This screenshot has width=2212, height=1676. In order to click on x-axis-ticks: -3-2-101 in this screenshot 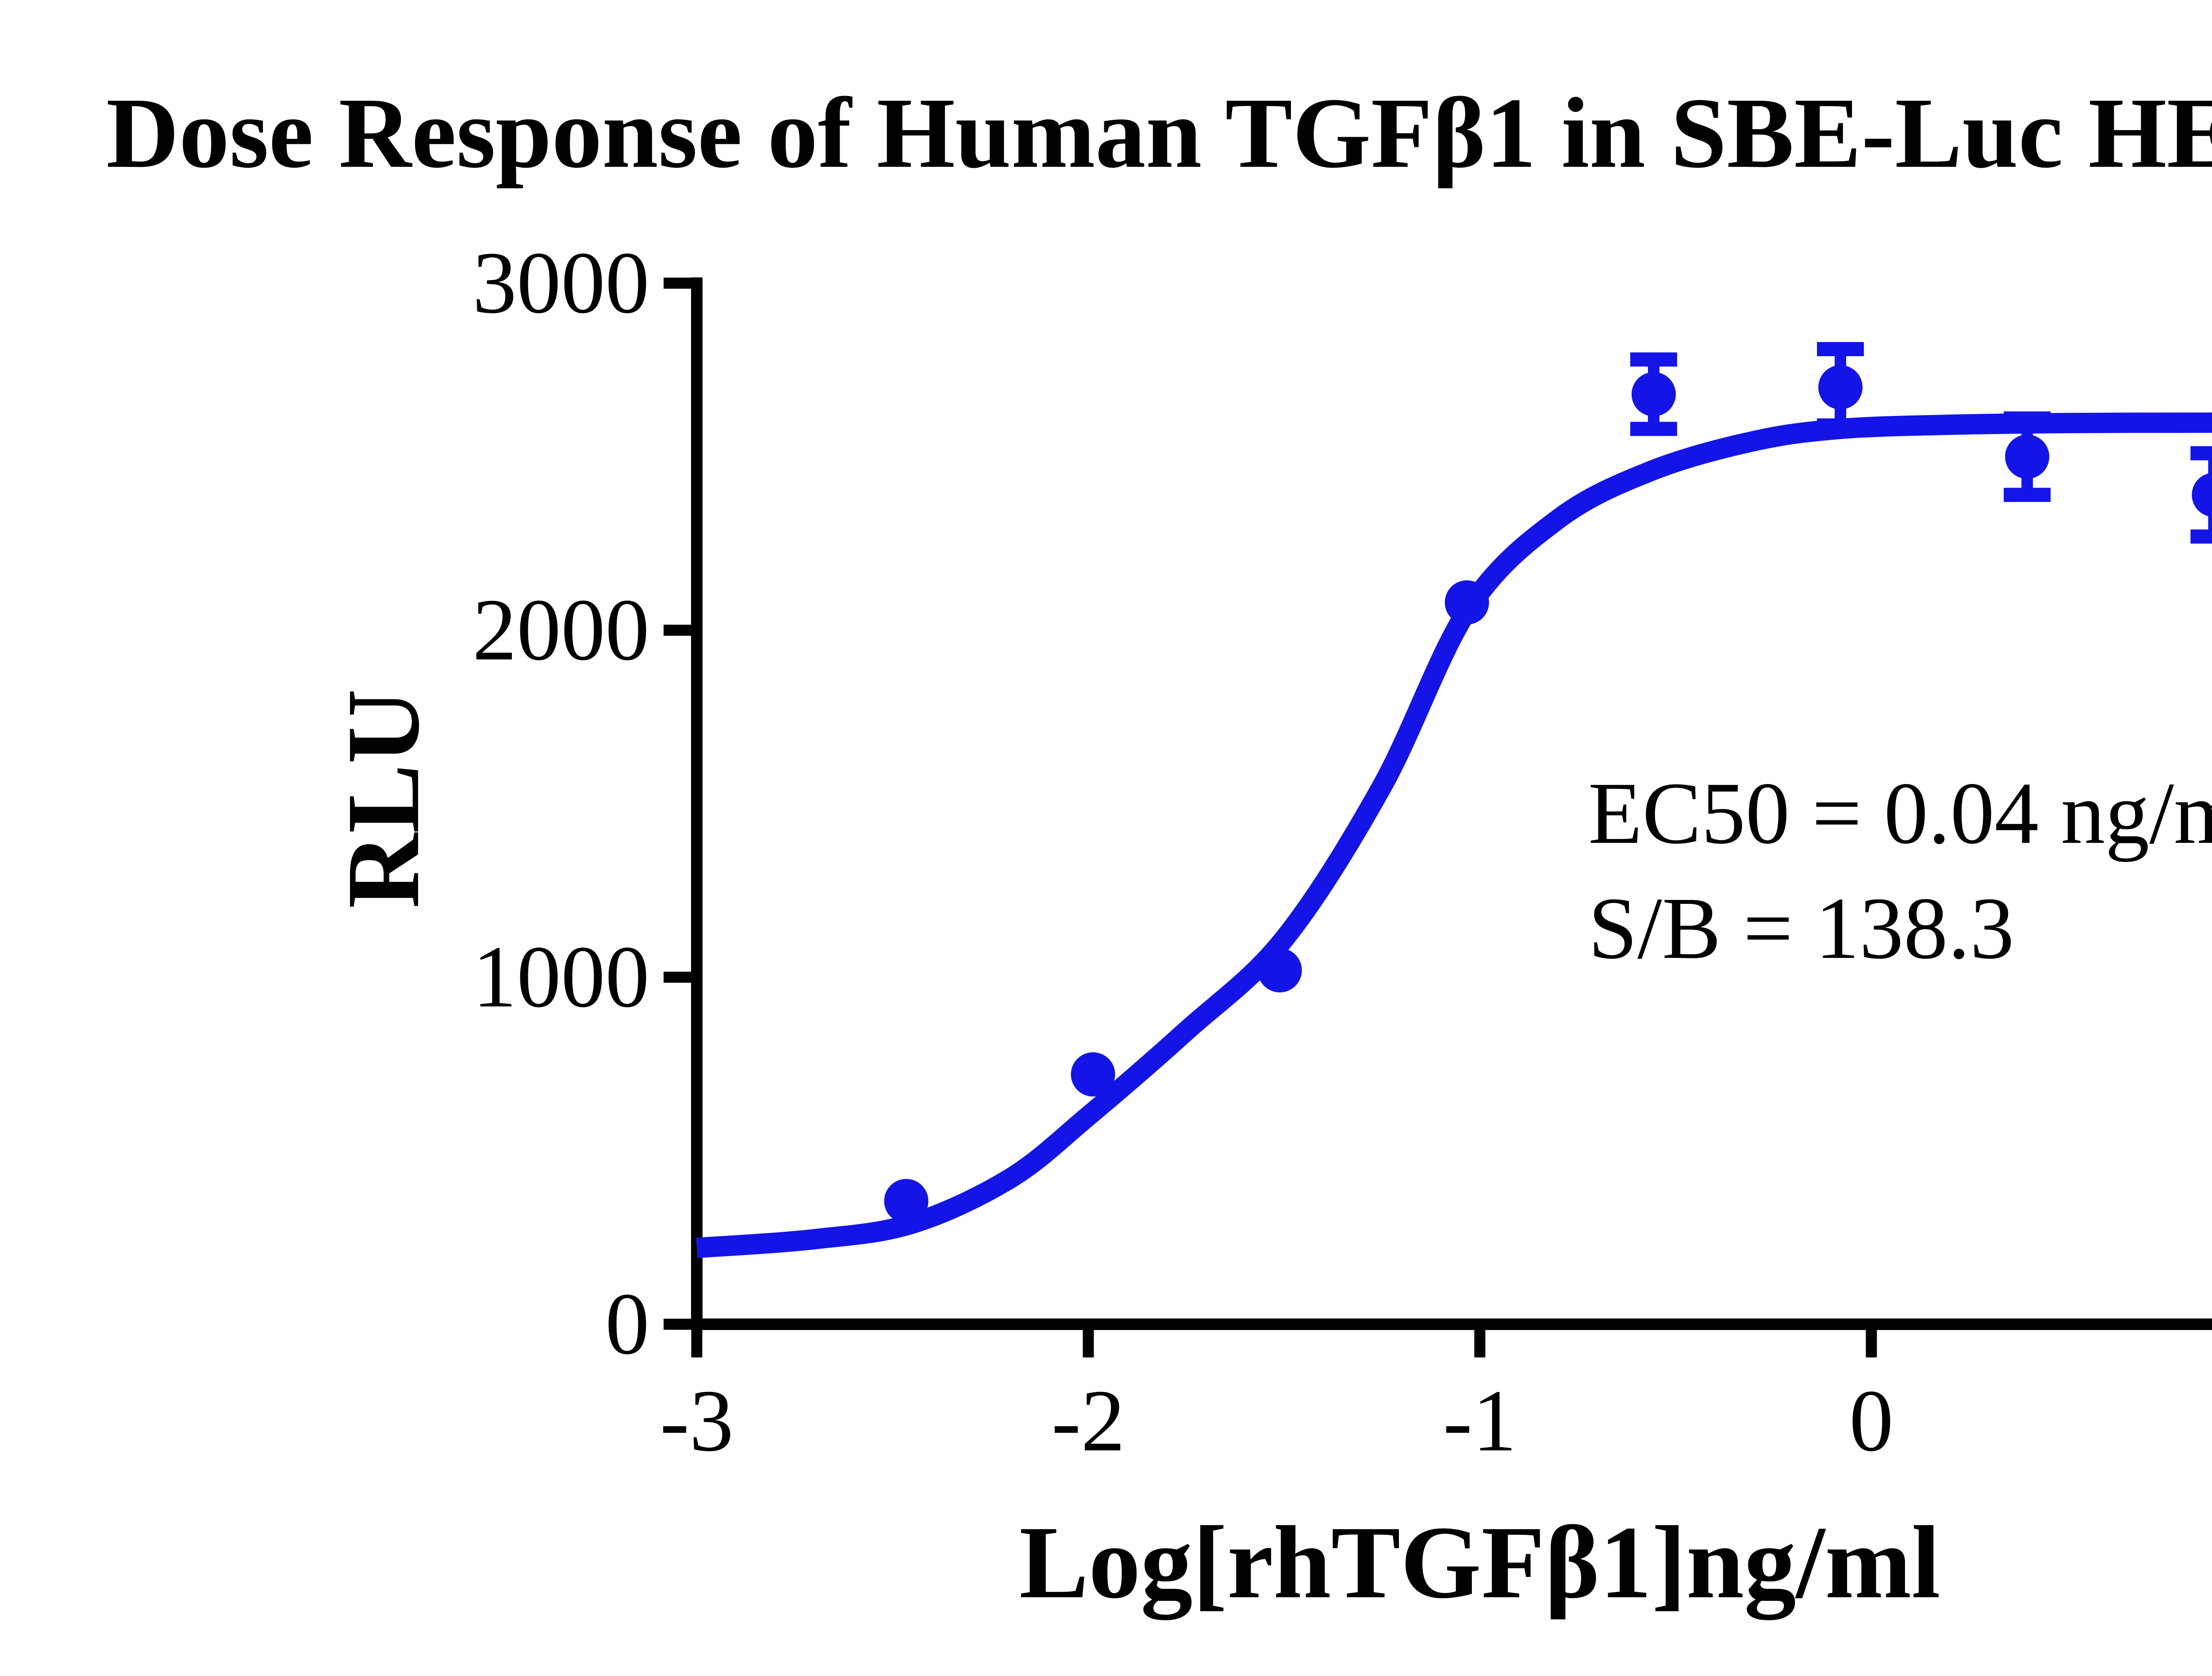, I will do `click(1277, 1397)`.